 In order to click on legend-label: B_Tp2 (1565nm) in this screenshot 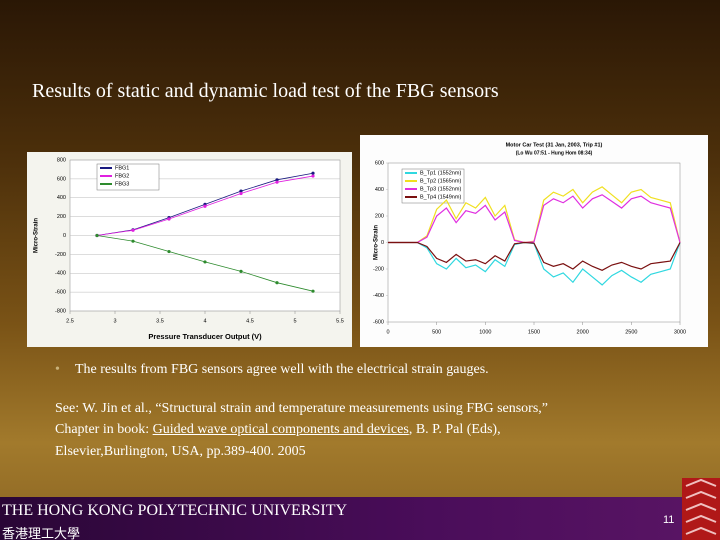, I will do `click(440, 181)`.